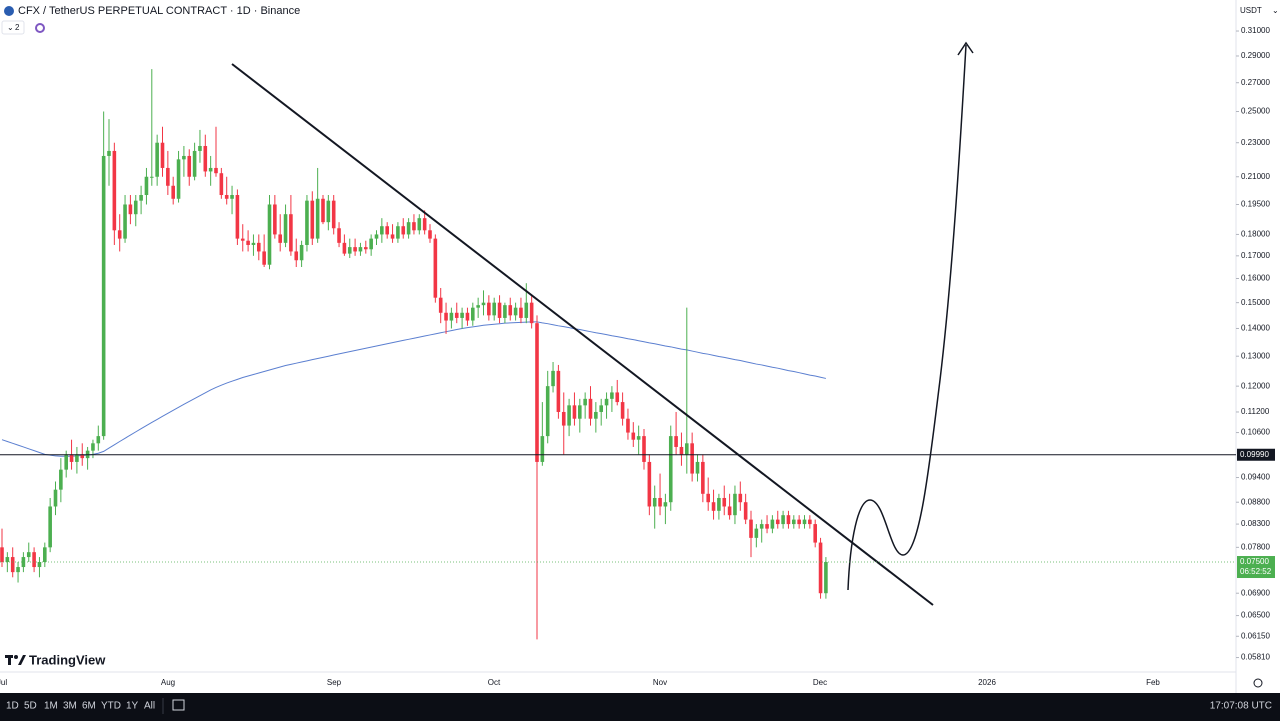  I want to click on range-button: 5D, so click(30, 706).